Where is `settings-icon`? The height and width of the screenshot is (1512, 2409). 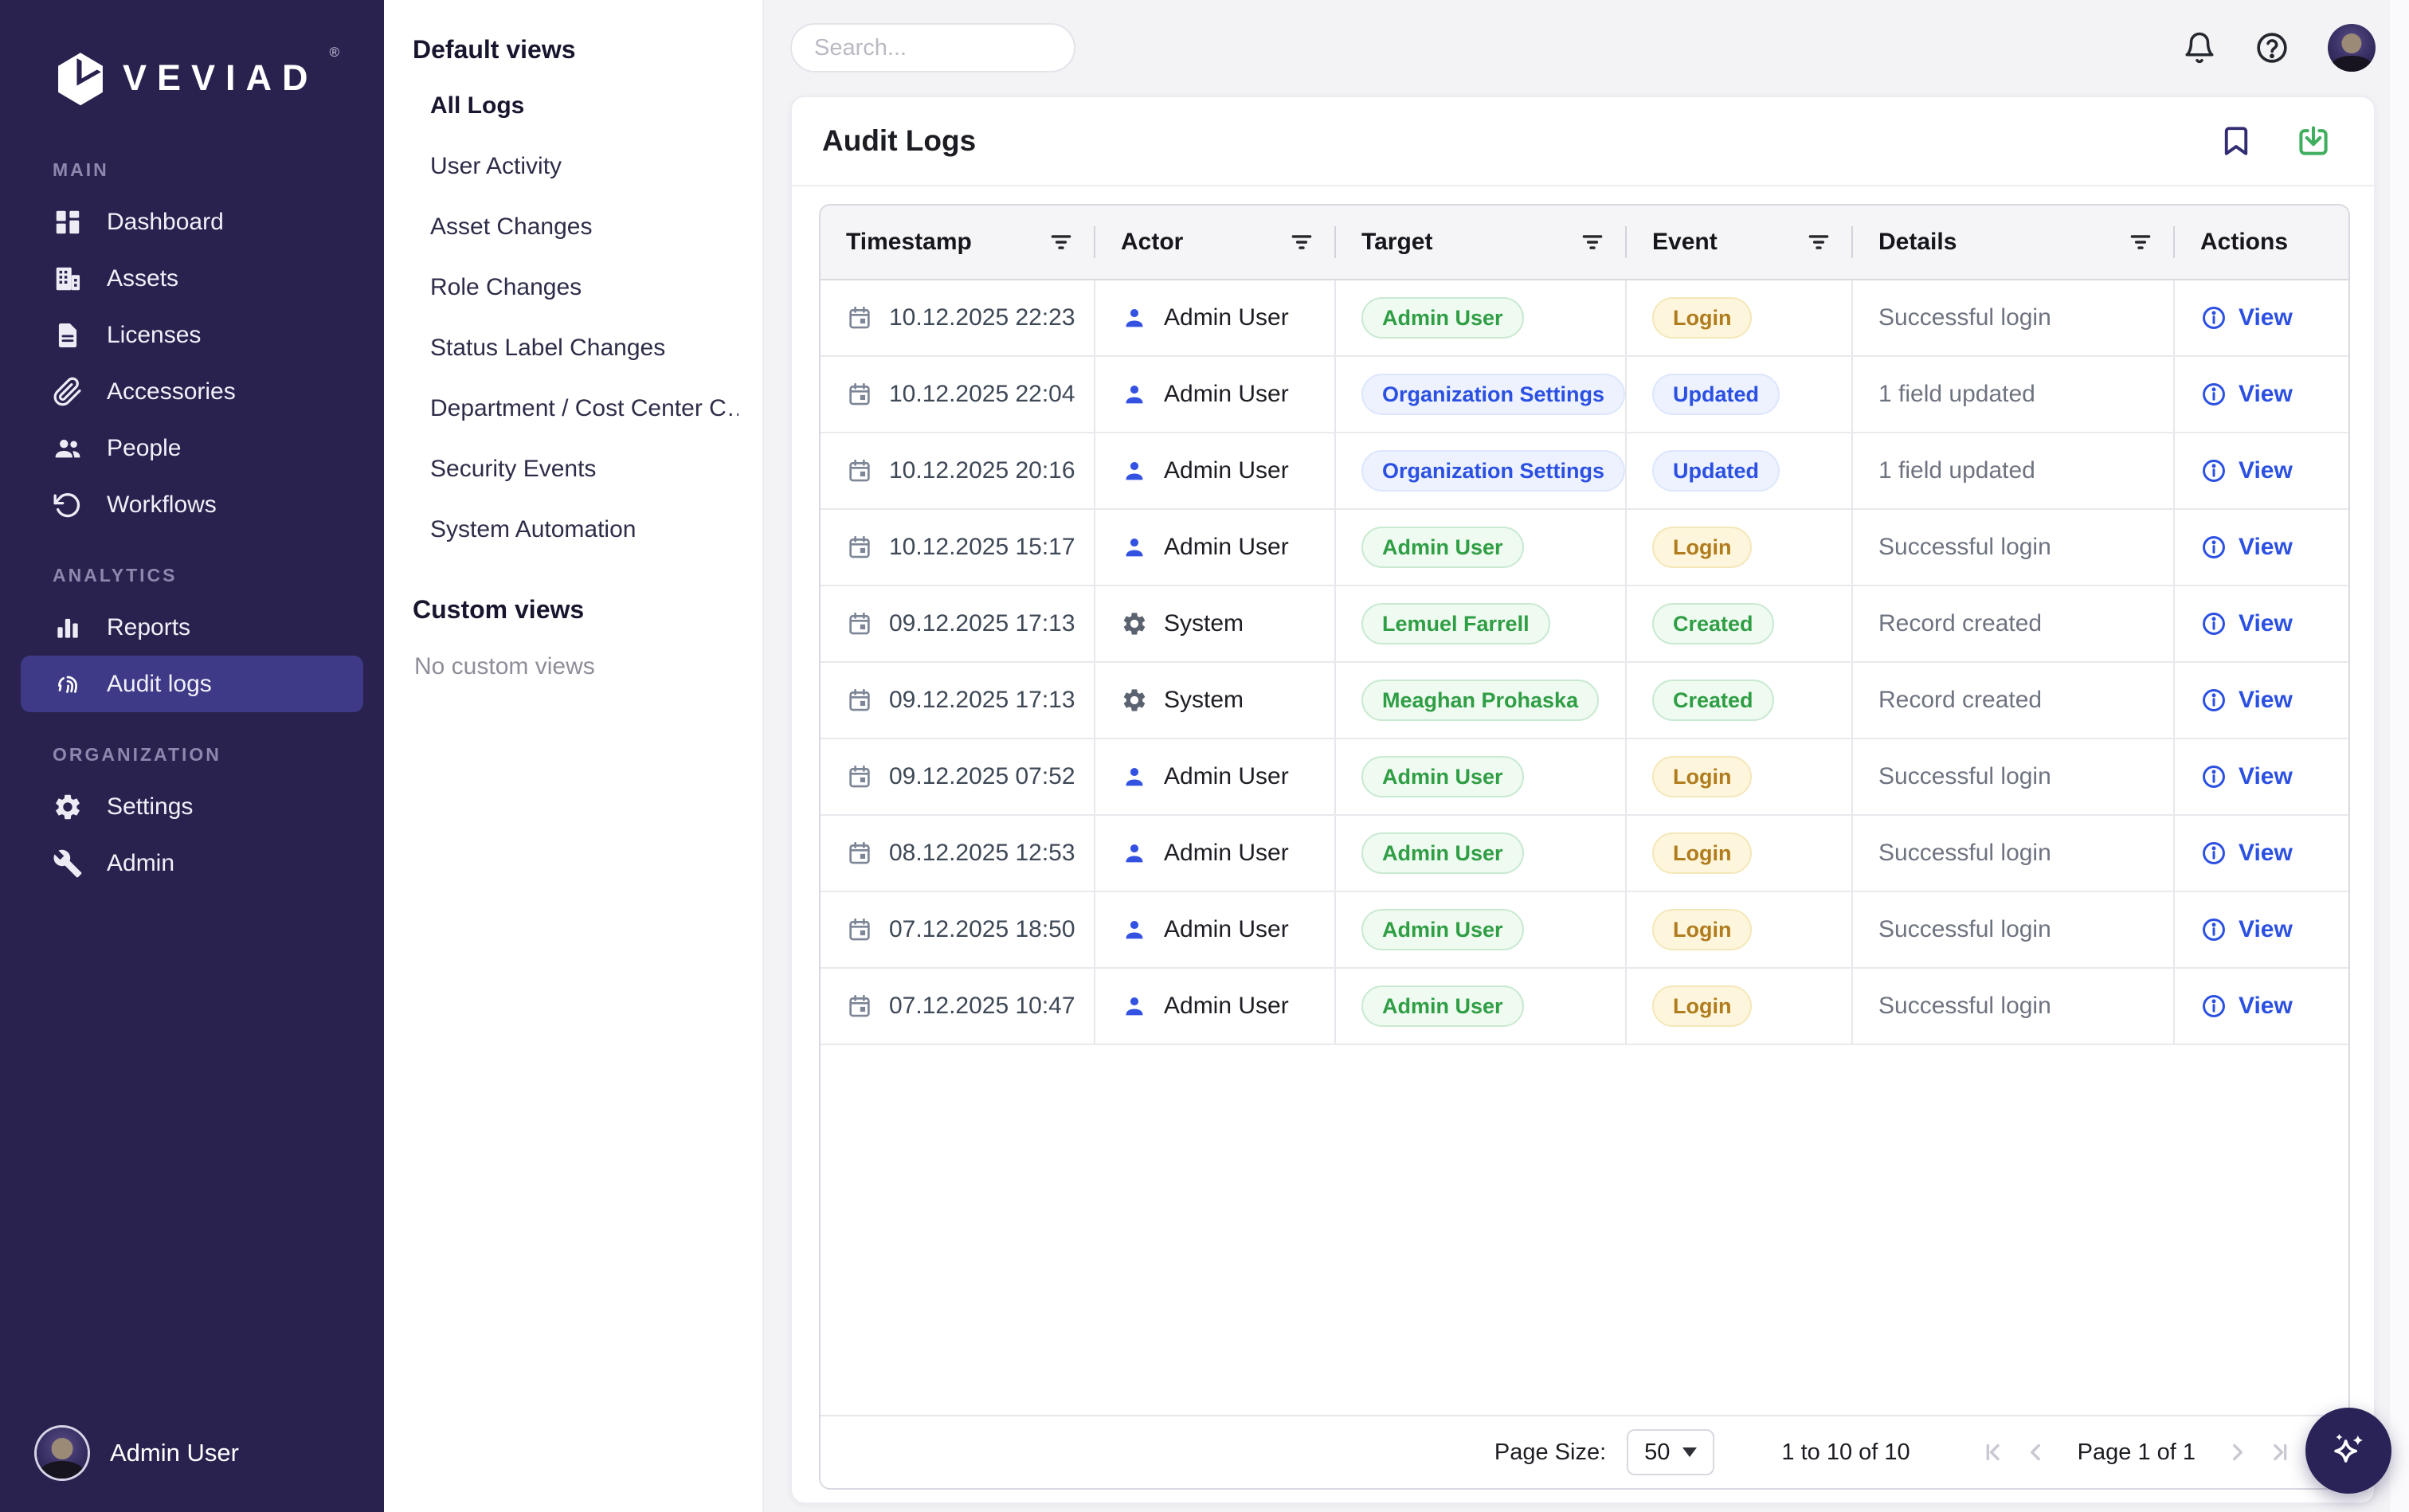
settings-icon is located at coordinates (68, 807).